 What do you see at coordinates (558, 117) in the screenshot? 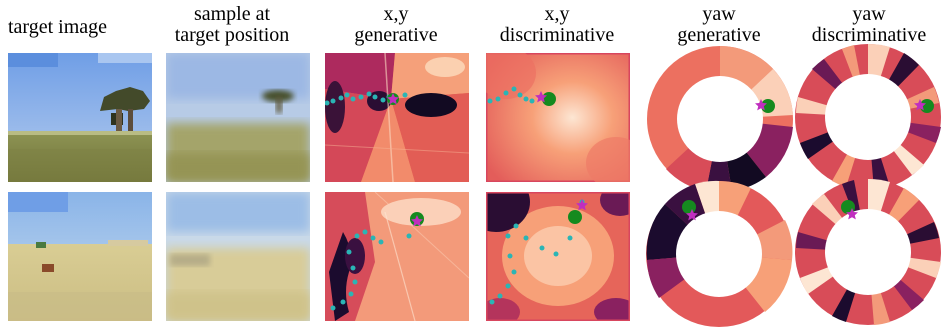
I see `row1-xy-discriminative-heatmap` at bounding box center [558, 117].